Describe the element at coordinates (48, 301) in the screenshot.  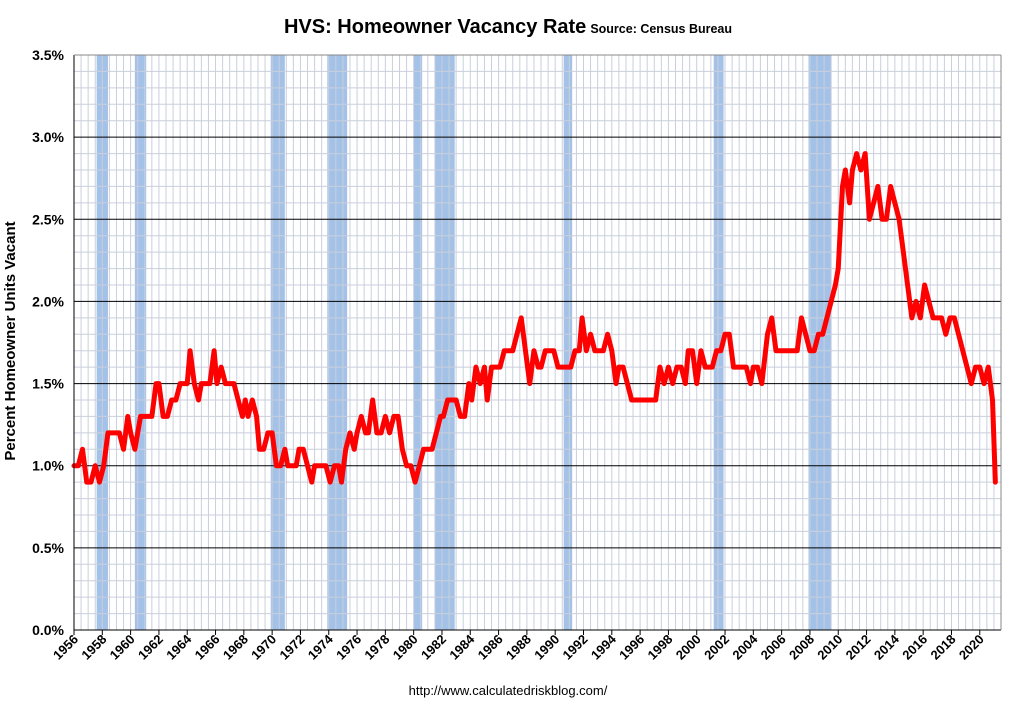
I see `y-tick-label: 2.0%` at that location.